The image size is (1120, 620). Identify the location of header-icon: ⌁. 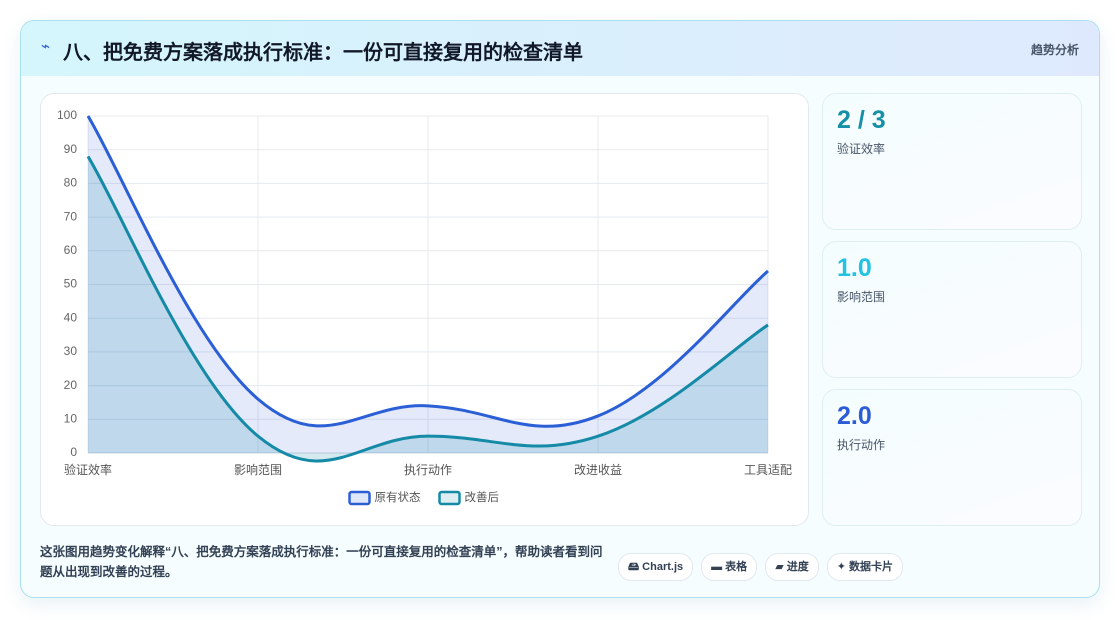
(46, 46).